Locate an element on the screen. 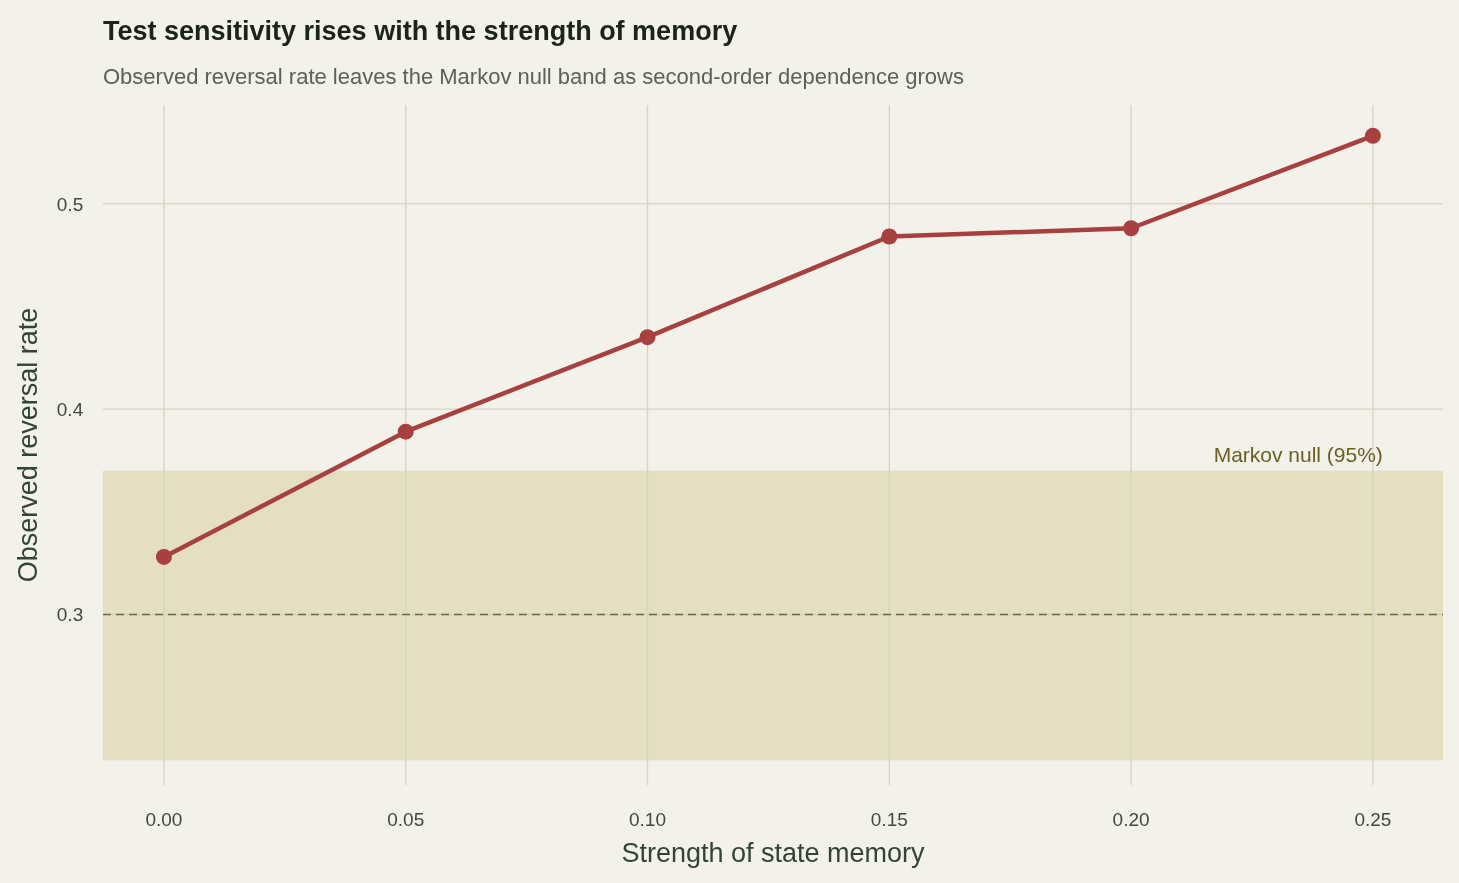 This screenshot has width=1459, height=883. x-tick-label: 0.10 is located at coordinates (647, 819).